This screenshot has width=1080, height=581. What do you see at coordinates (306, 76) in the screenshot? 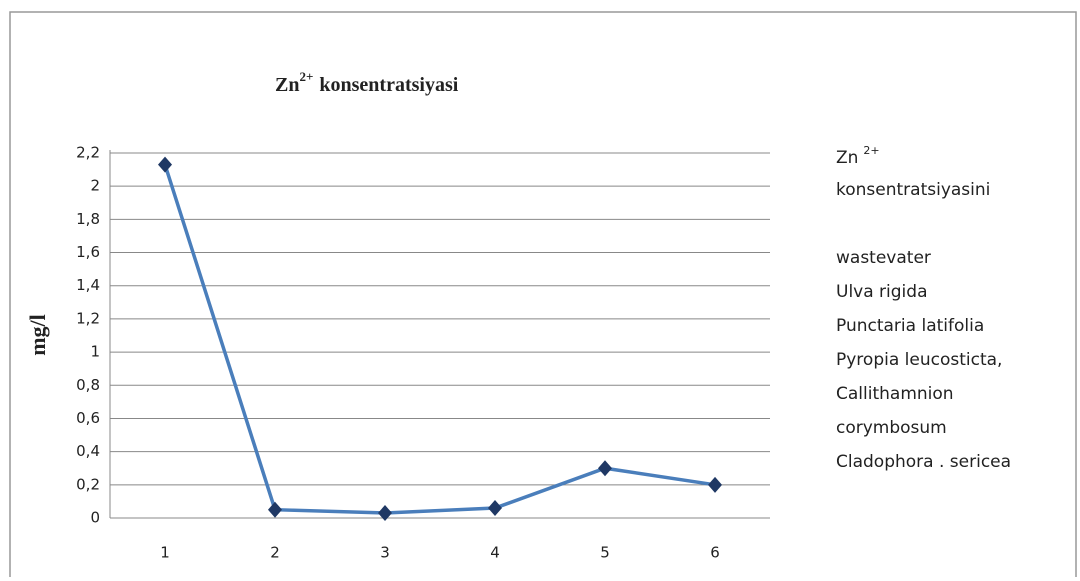
I see `title-sup: 2+` at bounding box center [306, 76].